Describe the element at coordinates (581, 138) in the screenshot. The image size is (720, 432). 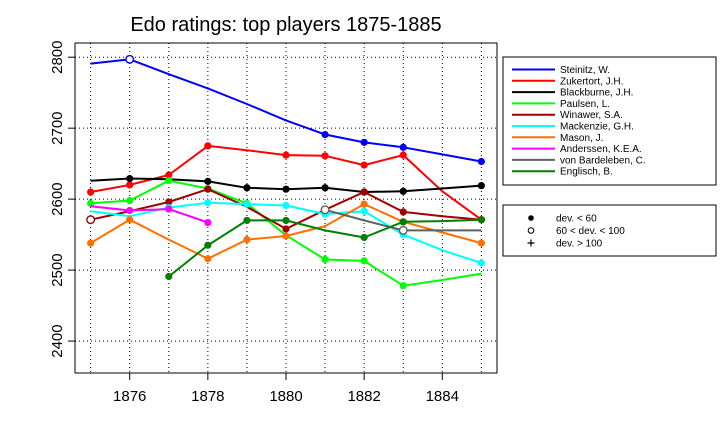
I see `legend-entry: Mason, J.` at that location.